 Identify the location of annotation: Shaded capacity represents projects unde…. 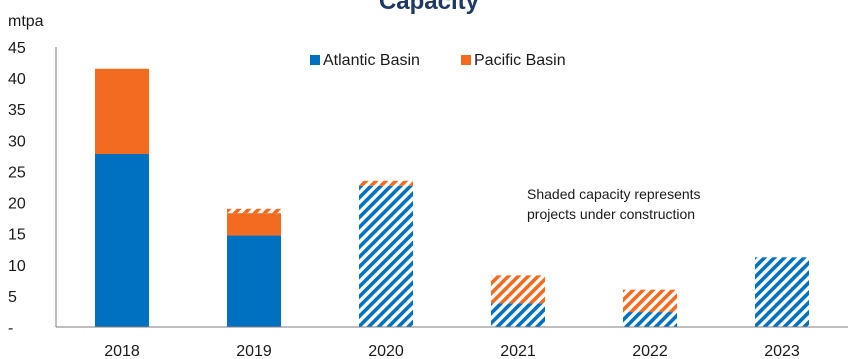
(614, 204).